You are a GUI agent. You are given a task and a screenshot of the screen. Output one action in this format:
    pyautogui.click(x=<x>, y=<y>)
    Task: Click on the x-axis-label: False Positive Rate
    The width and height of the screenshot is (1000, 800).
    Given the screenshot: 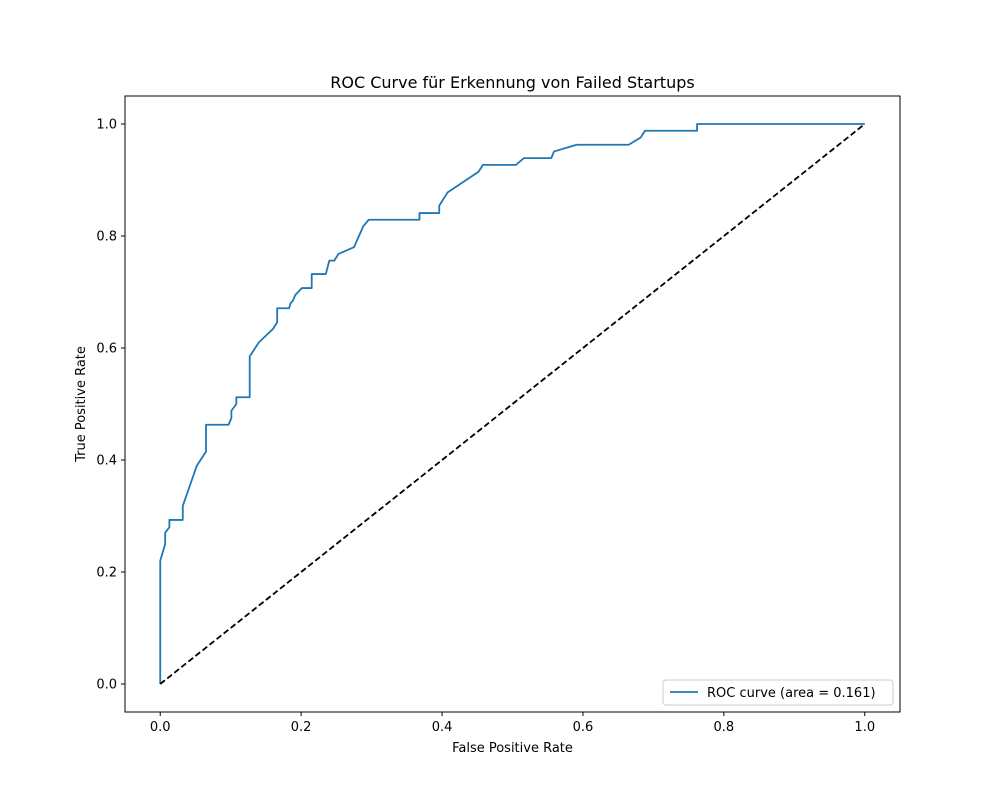 What is the action you would take?
    pyautogui.click(x=512, y=748)
    